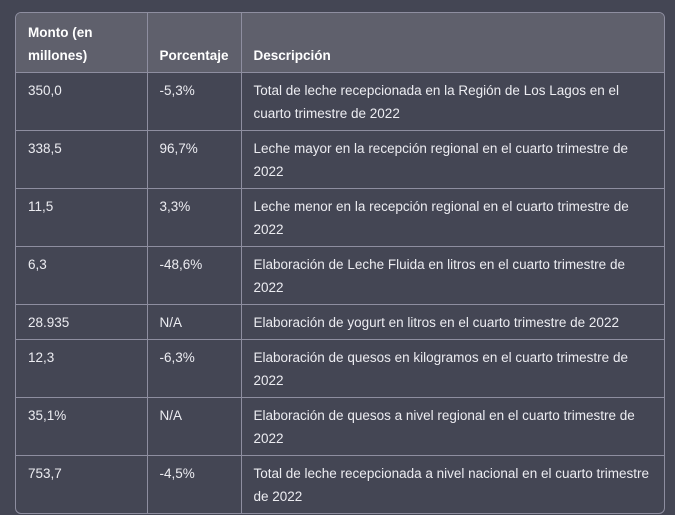 The image size is (675, 515). I want to click on cell-monto: 338,5, so click(82, 159).